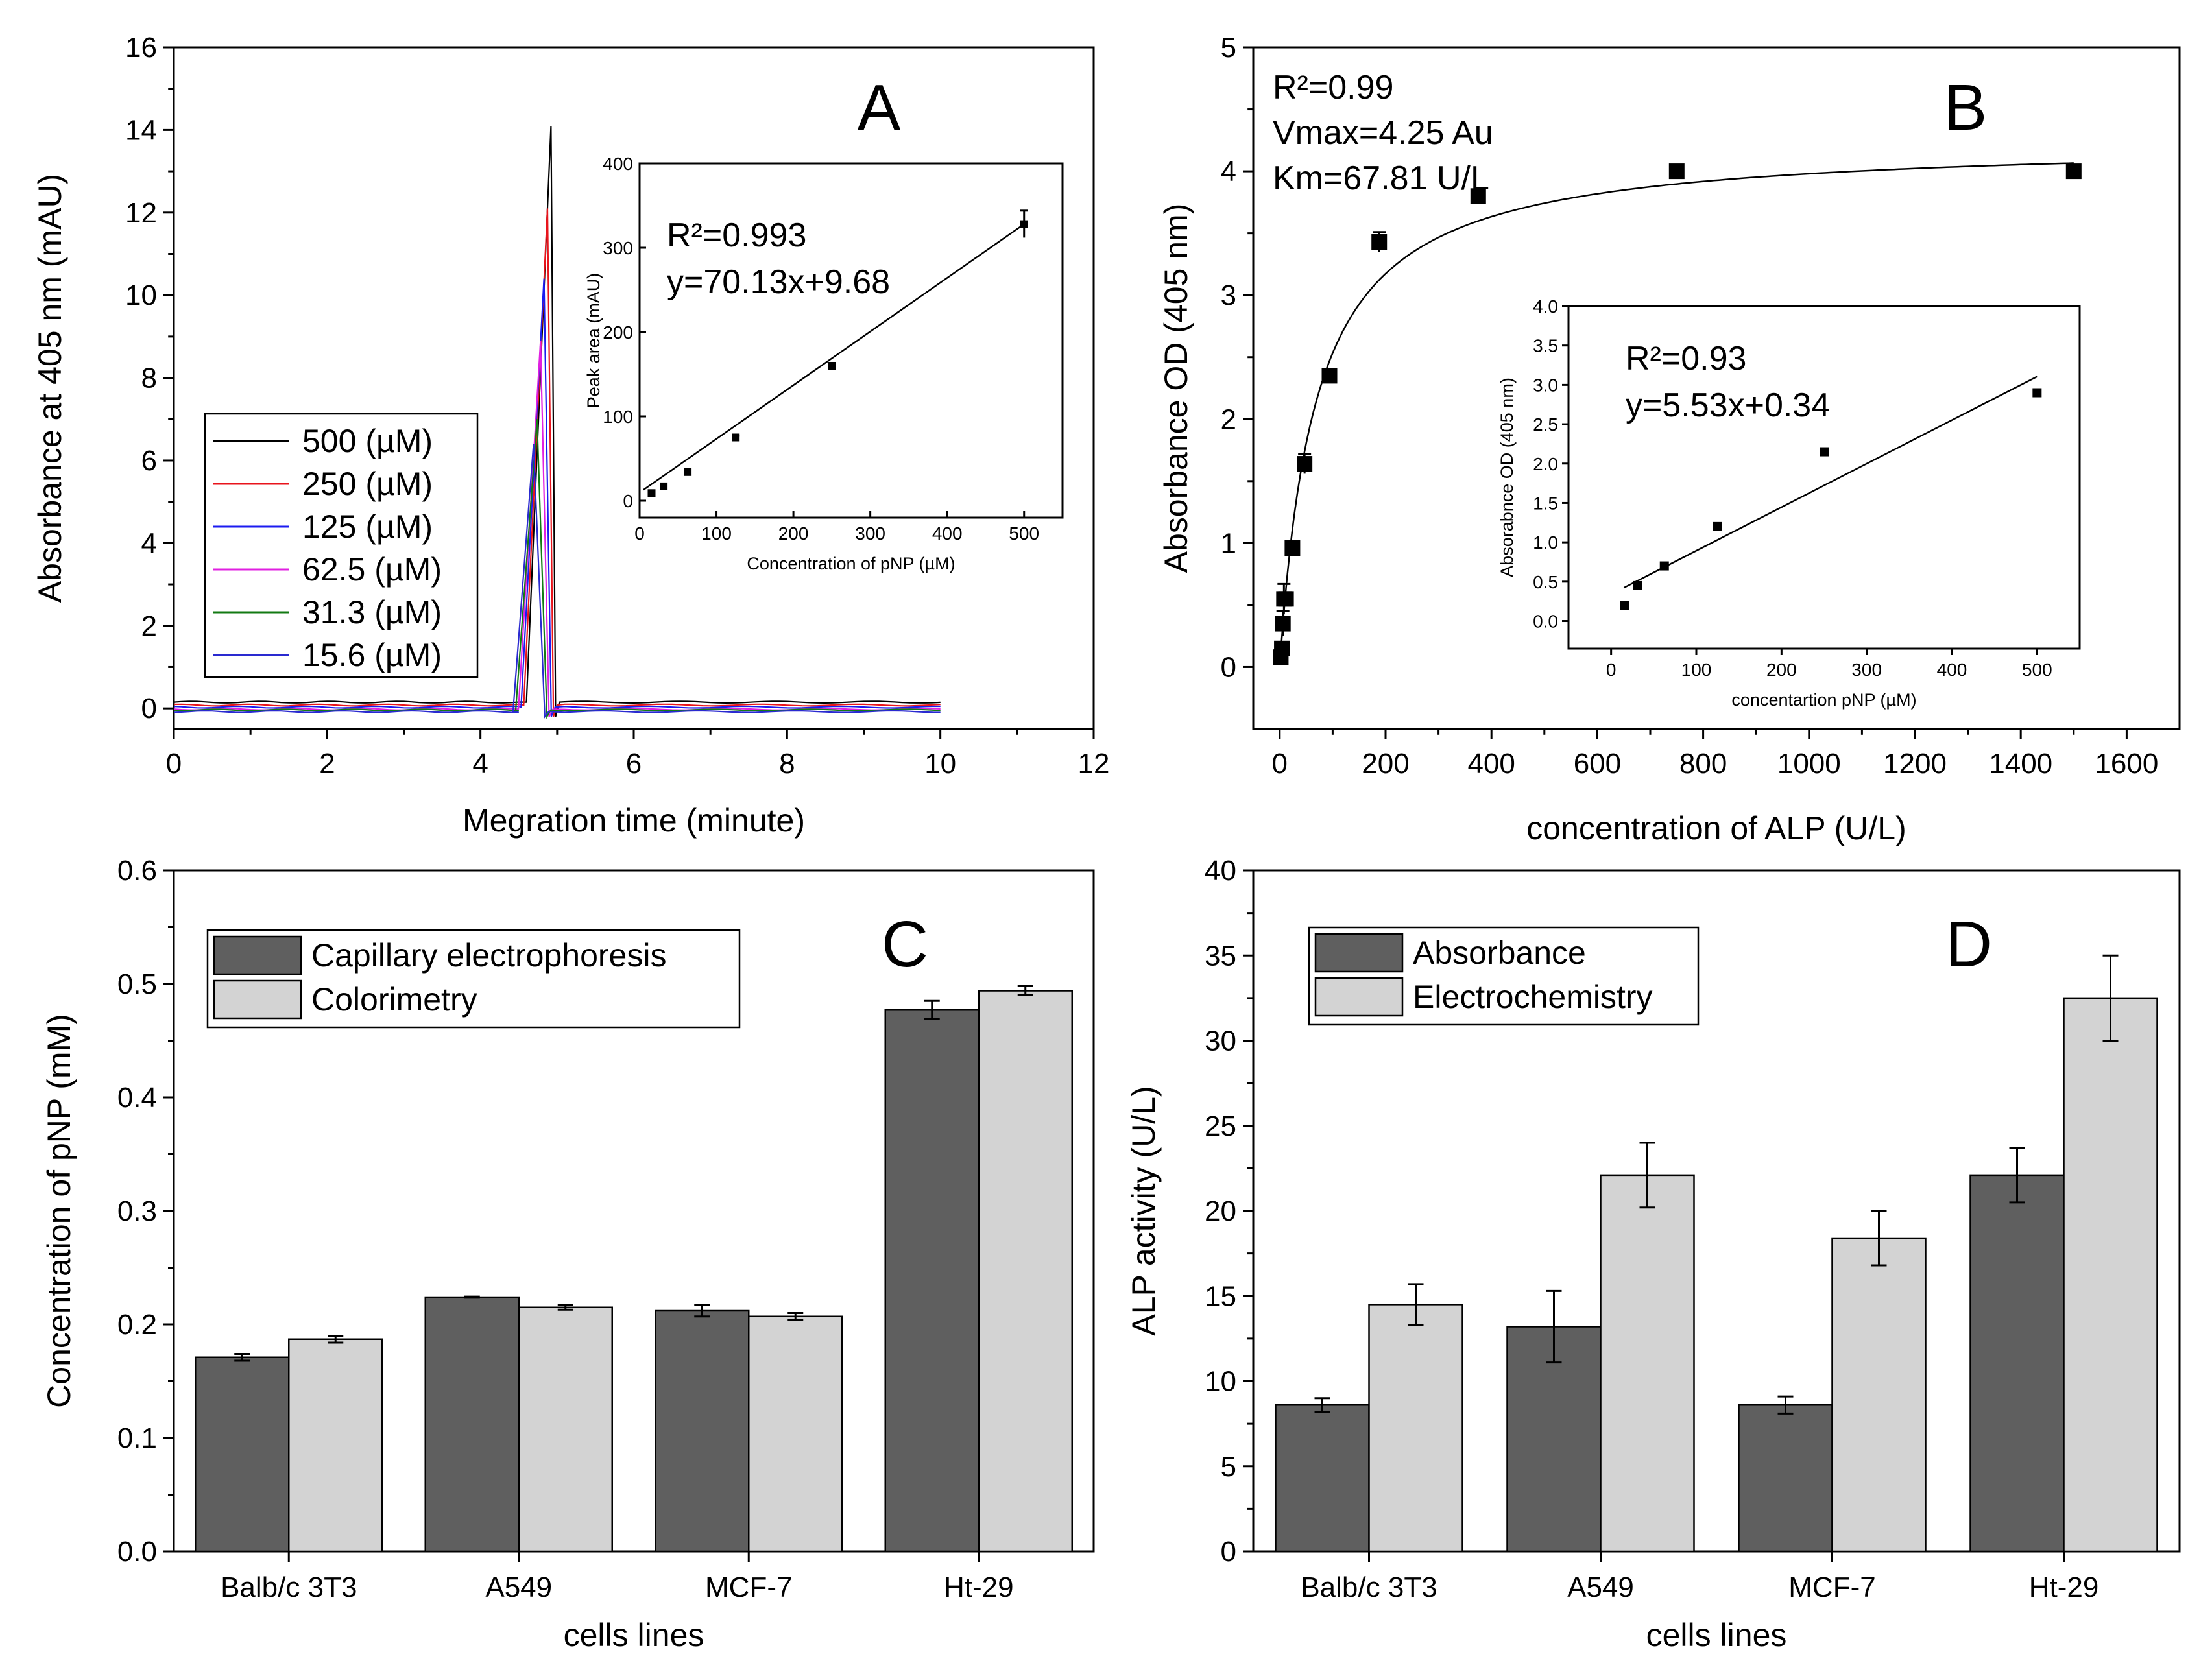 The image size is (2212, 1674). I want to click on b-vmax: Vmax=4.25 Au, so click(1383, 133).